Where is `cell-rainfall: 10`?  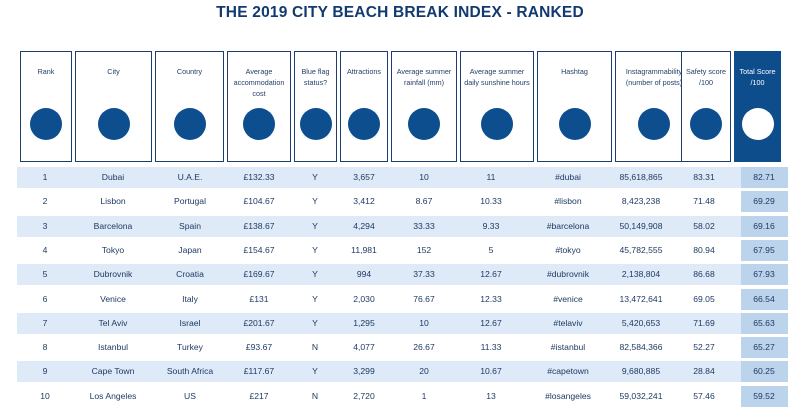
cell-rainfall: 10 is located at coordinates (424, 323).